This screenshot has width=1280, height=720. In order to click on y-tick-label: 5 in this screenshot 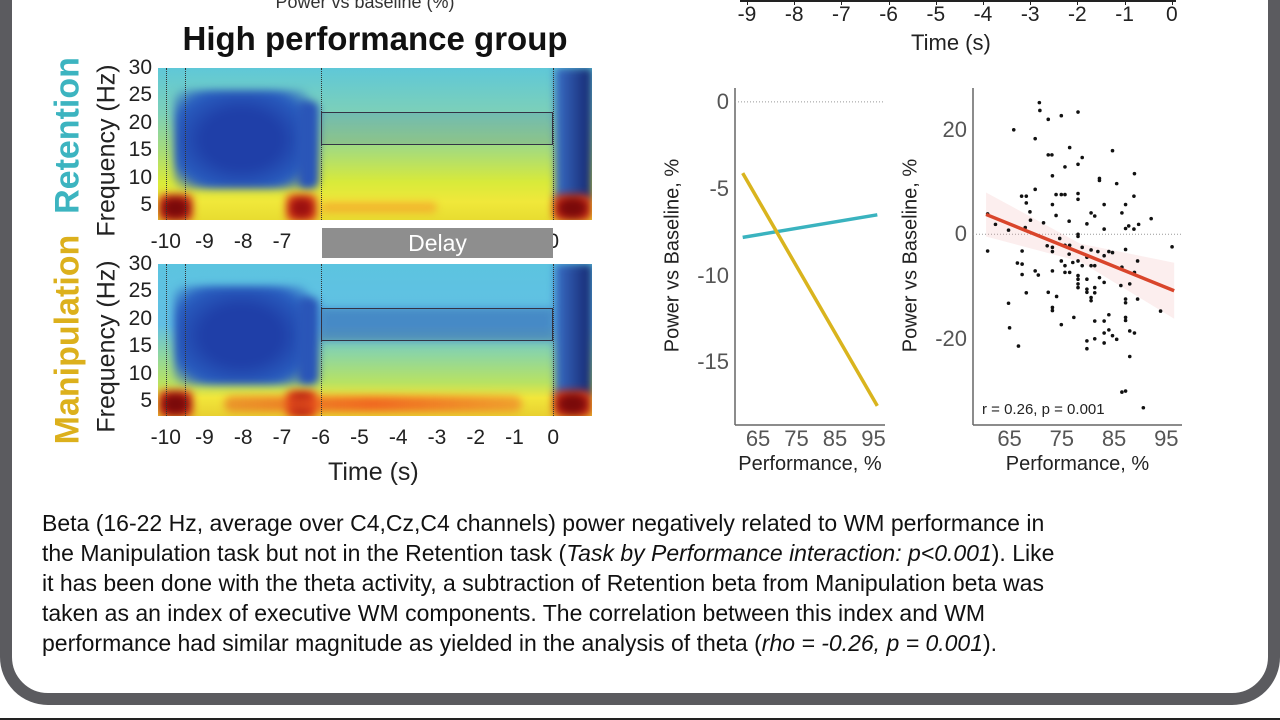, I will do `click(146, 205)`.